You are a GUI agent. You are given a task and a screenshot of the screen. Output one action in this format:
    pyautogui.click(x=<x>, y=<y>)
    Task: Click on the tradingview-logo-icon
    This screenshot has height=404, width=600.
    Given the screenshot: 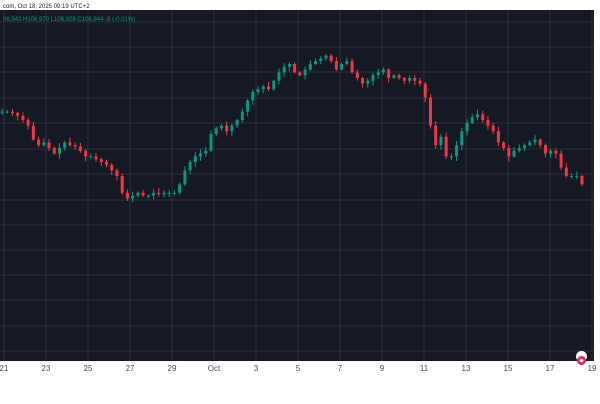 What is the action you would take?
    pyautogui.click(x=581, y=358)
    